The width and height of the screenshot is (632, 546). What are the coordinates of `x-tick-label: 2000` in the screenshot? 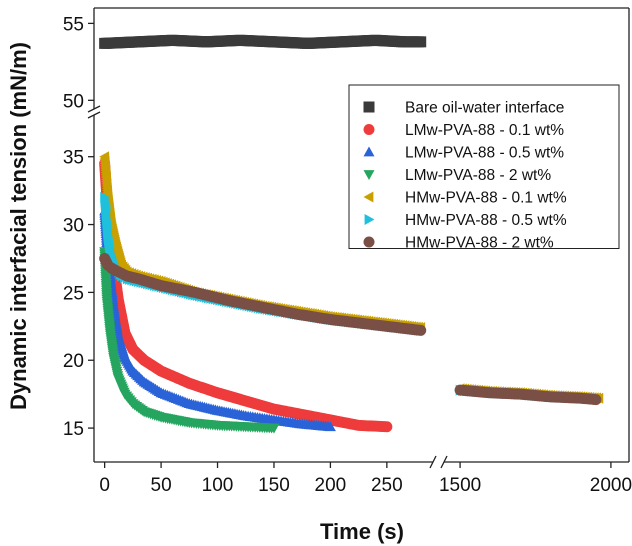 It's located at (611, 485).